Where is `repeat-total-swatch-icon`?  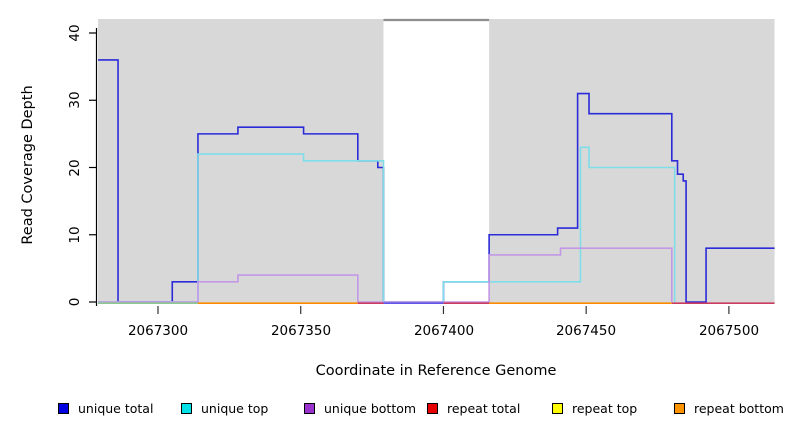
repeat-total-swatch-icon is located at coordinates (432, 408).